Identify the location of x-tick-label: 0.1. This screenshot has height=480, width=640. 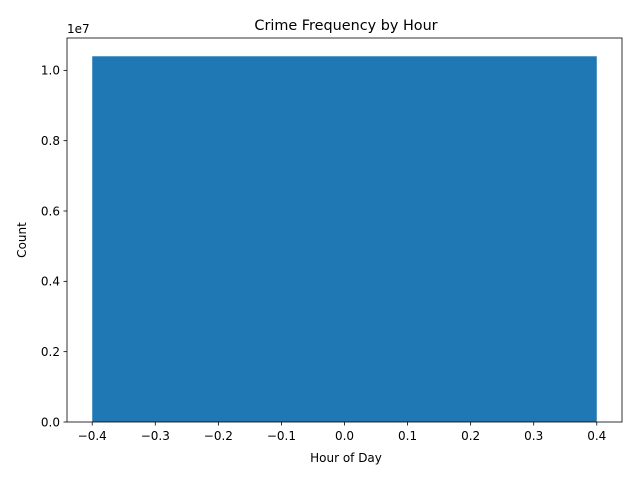
(407, 436).